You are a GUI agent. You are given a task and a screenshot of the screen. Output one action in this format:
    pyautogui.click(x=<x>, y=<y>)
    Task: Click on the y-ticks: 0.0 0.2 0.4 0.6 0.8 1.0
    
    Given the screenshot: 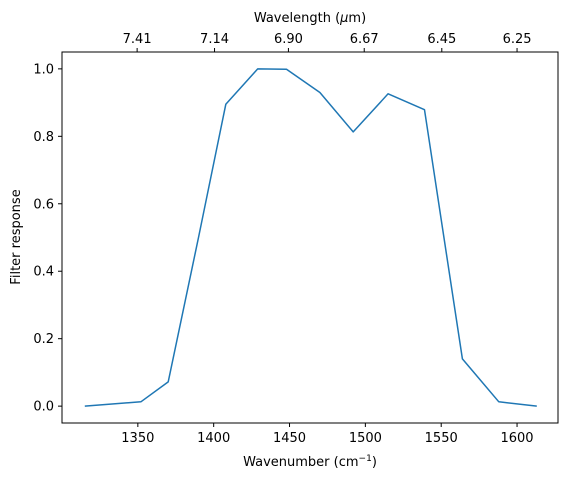 What is the action you would take?
    pyautogui.click(x=47, y=238)
    